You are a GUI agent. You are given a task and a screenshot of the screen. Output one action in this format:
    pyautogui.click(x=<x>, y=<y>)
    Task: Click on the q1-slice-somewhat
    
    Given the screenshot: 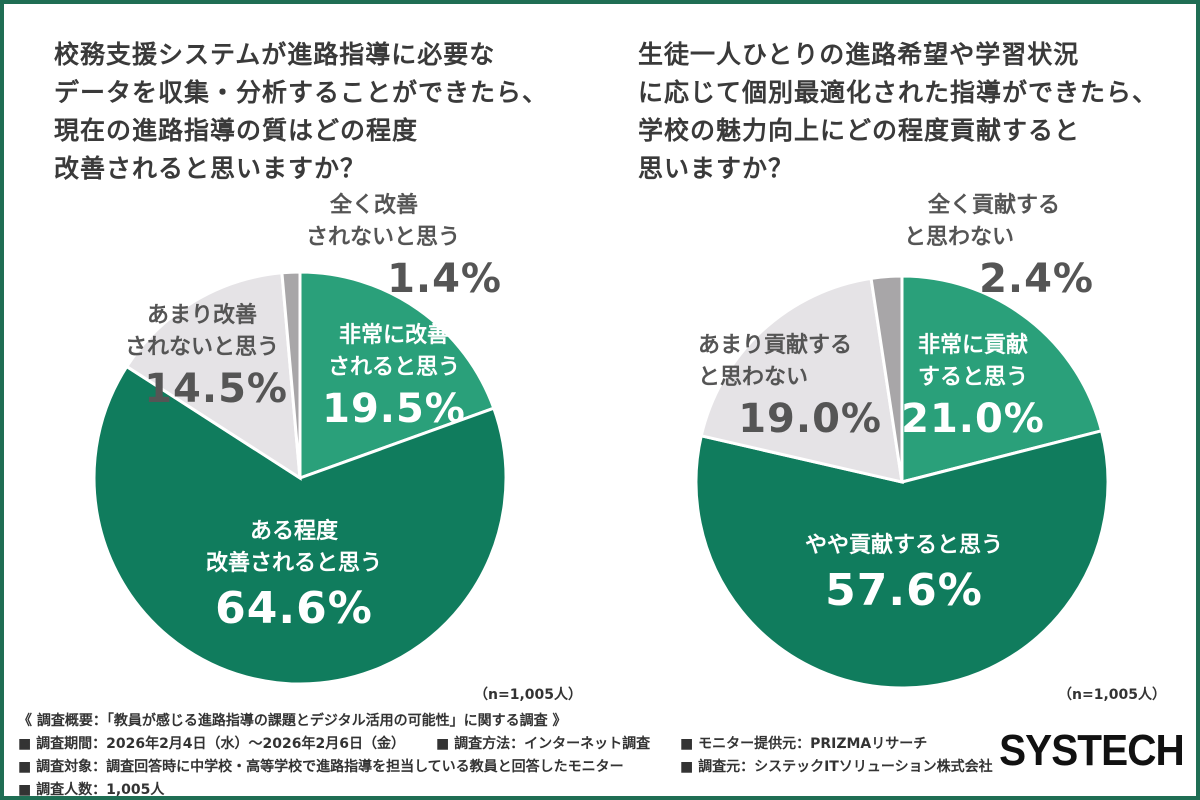 What is the action you would take?
    pyautogui.click(x=300, y=525)
    